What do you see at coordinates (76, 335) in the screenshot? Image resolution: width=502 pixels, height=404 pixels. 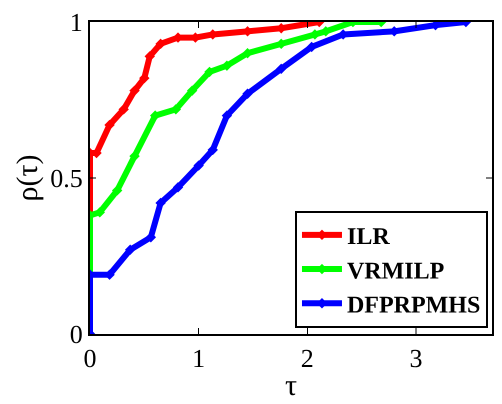 I see `y-tick-label: 0` at bounding box center [76, 335].